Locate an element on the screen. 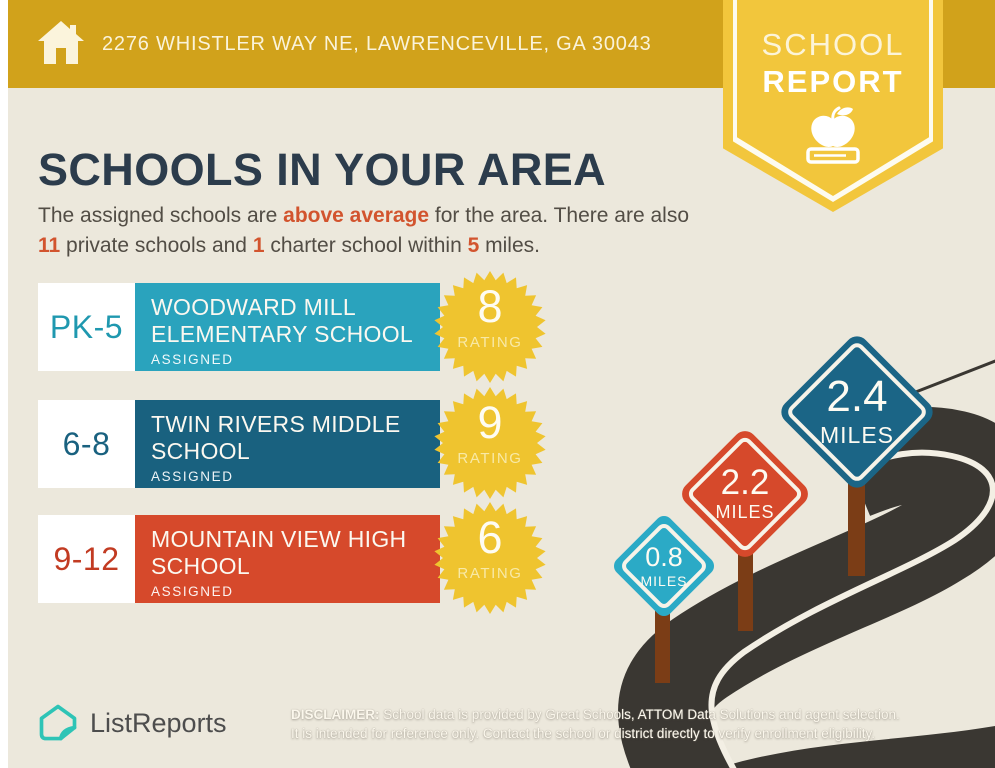 The image size is (995, 768). disclaimer-label: DISCLAIMER: is located at coordinates (335, 714).